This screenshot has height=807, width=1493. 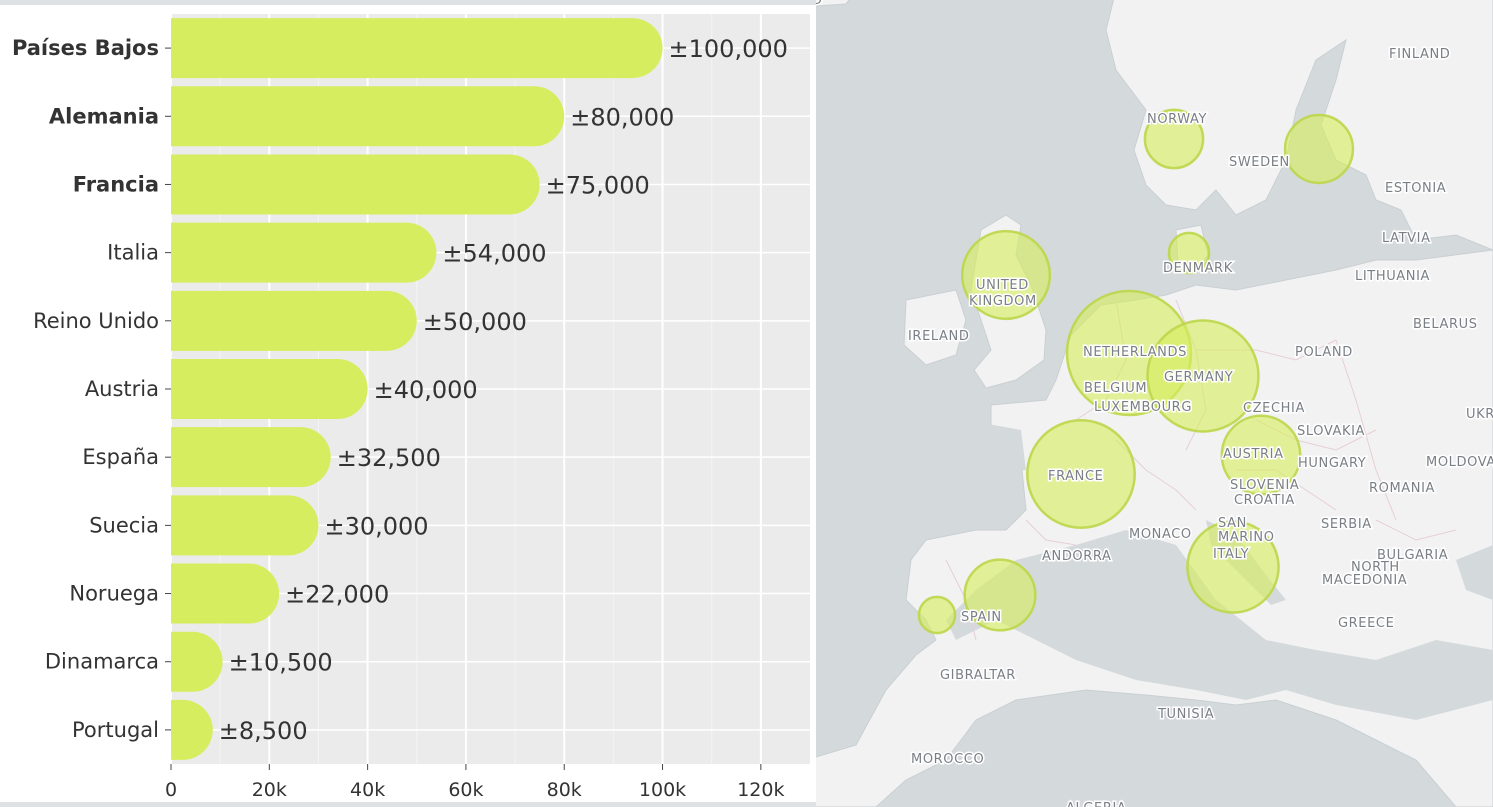 What do you see at coordinates (1459, 462) in the screenshot?
I see `map-label-moldova: MOLDOVA` at bounding box center [1459, 462].